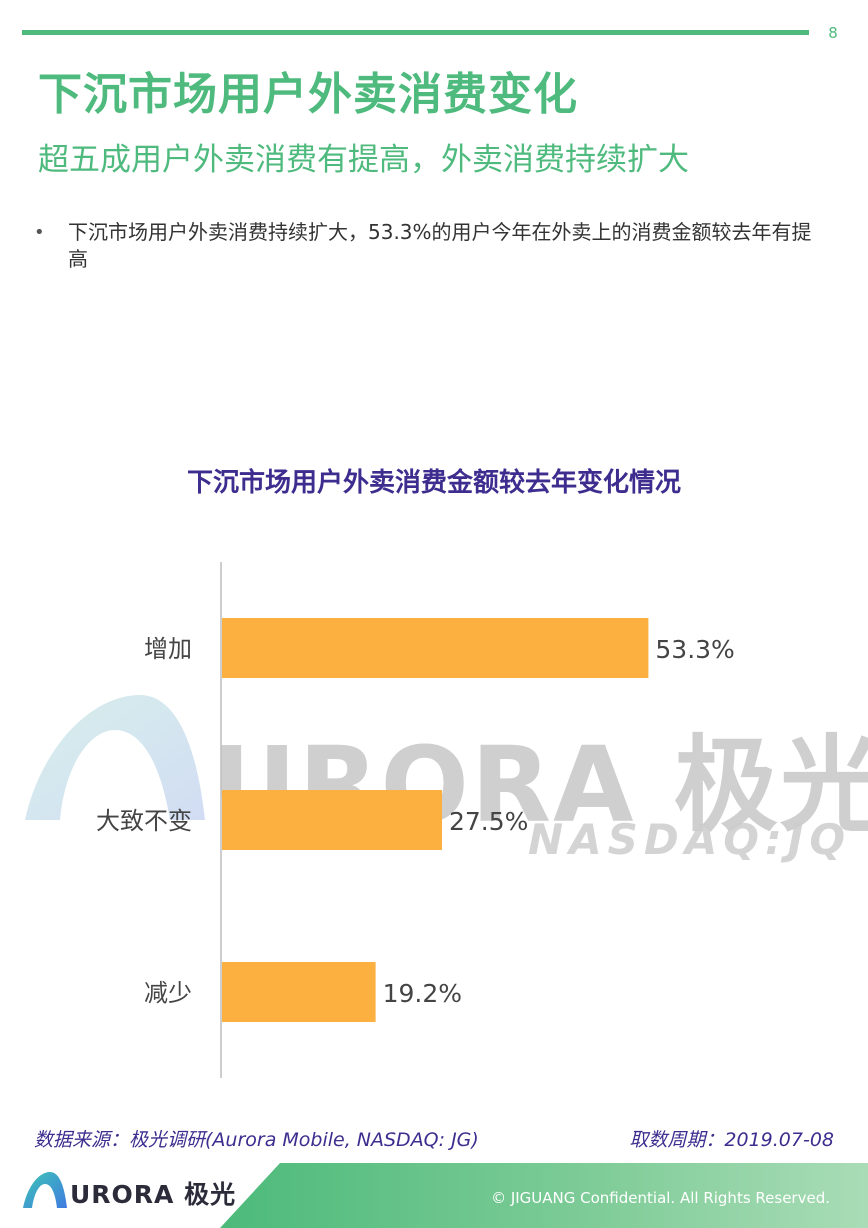 Image resolution: width=868 pixels, height=1228 pixels. I want to click on data-label: 19.2%, so click(422, 993).